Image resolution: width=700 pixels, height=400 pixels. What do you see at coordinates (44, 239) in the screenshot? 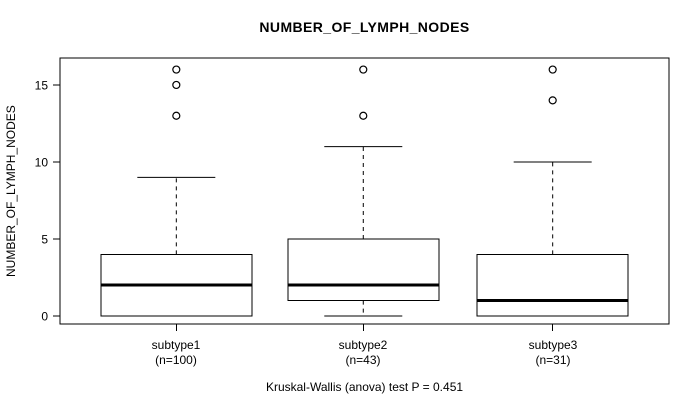
I see `svg-text: 5` at bounding box center [44, 239].